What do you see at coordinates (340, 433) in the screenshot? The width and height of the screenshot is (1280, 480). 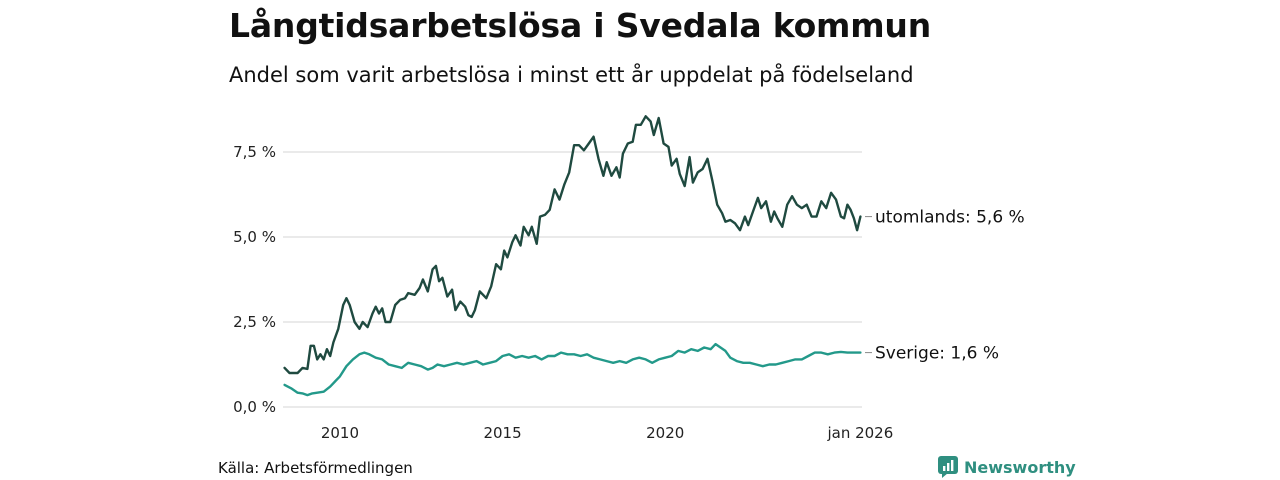 I see `x-tick-label: 2010` at bounding box center [340, 433].